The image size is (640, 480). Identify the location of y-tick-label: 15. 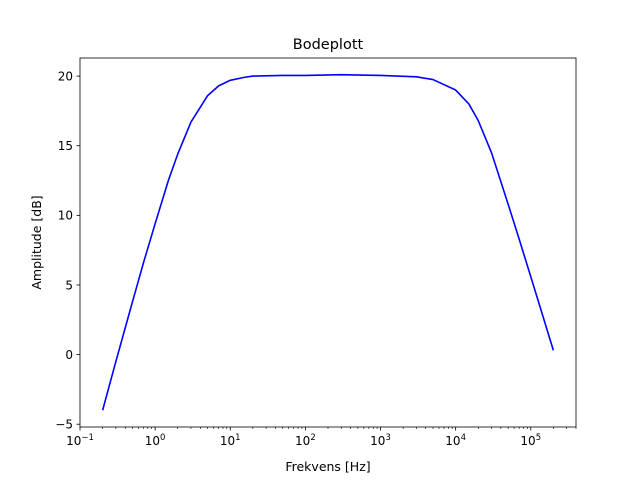
(65, 146).